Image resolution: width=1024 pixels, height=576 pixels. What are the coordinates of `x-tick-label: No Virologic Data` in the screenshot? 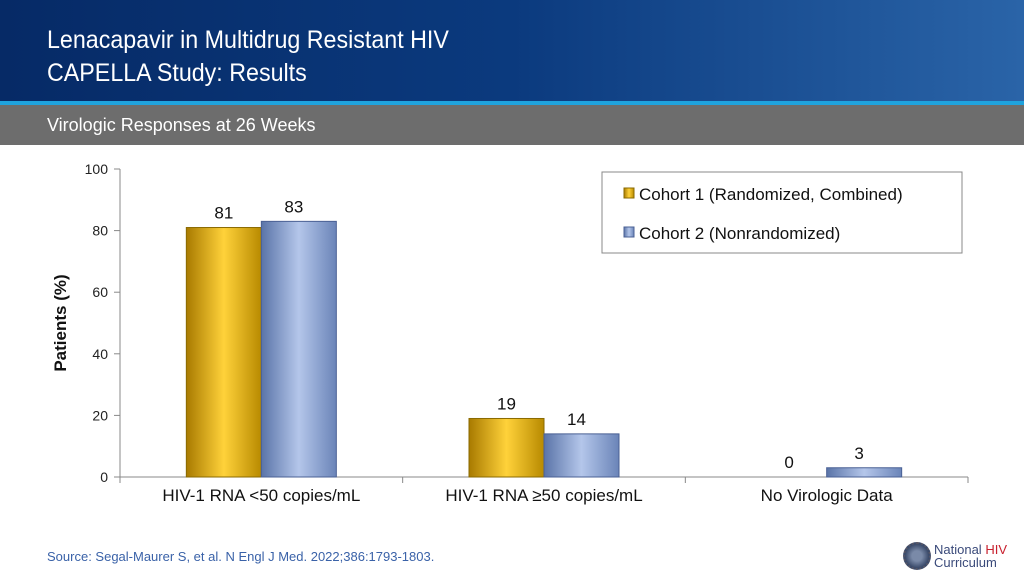 It's located at (827, 495).